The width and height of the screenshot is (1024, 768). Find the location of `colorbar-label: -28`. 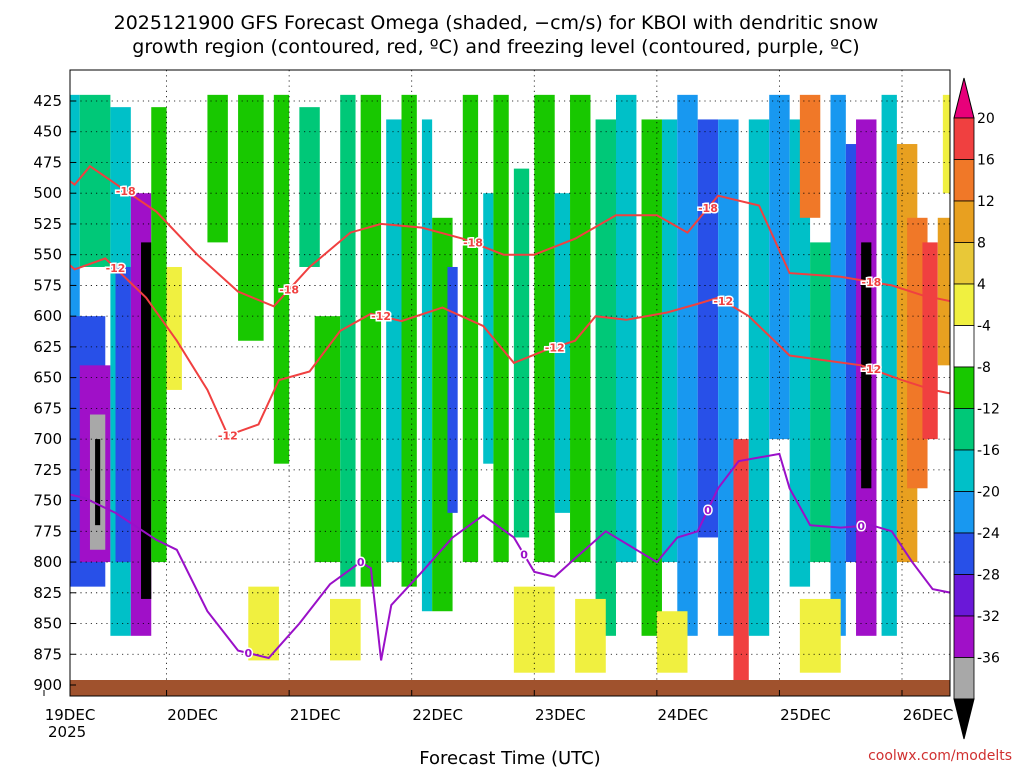

colorbar-label: -28 is located at coordinates (988, 576).